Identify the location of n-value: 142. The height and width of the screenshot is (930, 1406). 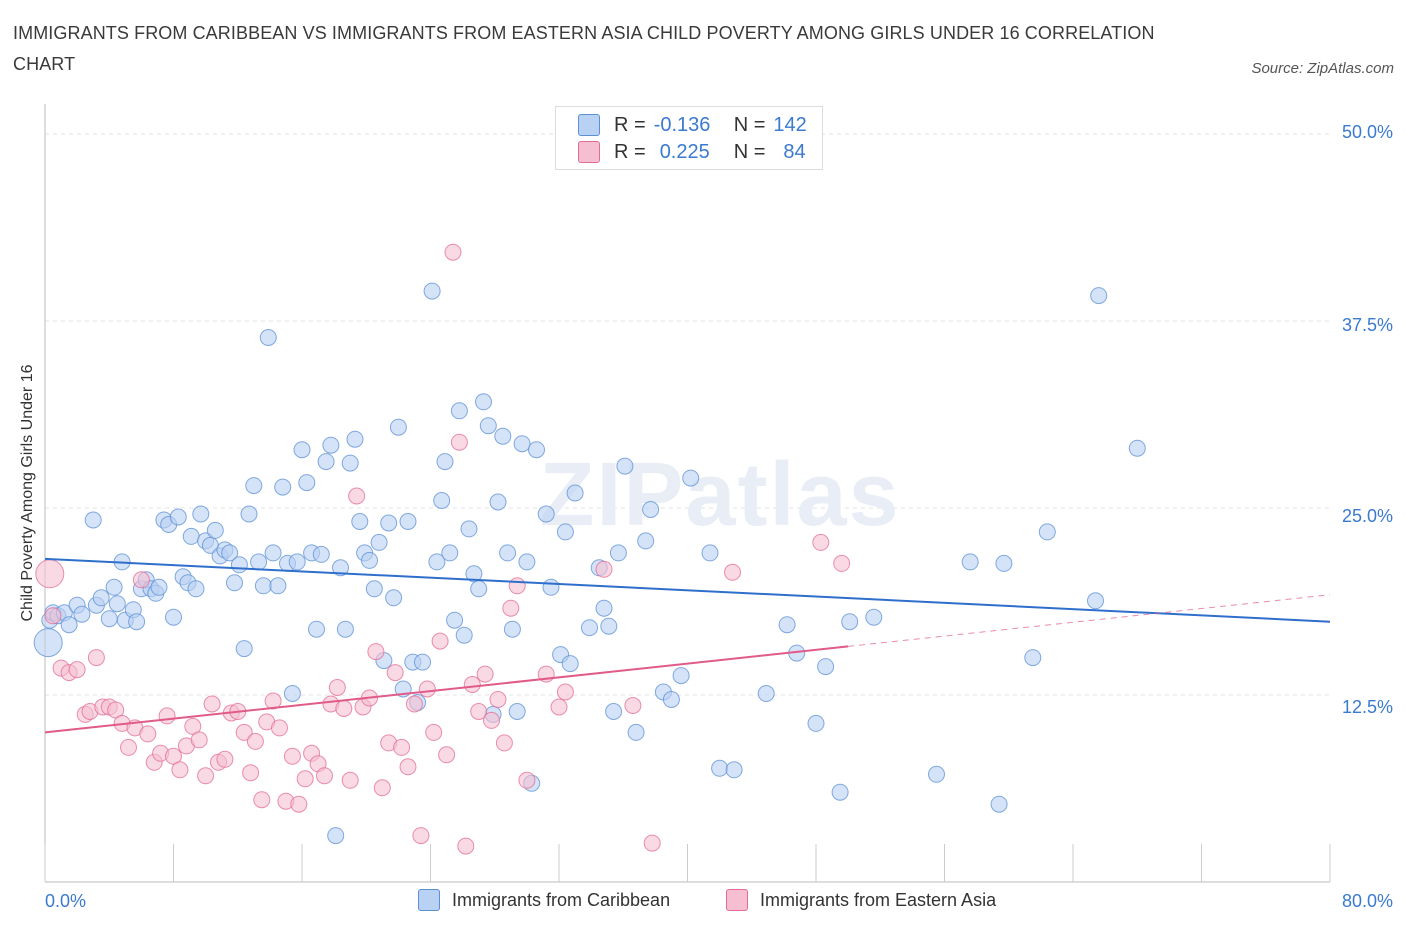
(790, 124).